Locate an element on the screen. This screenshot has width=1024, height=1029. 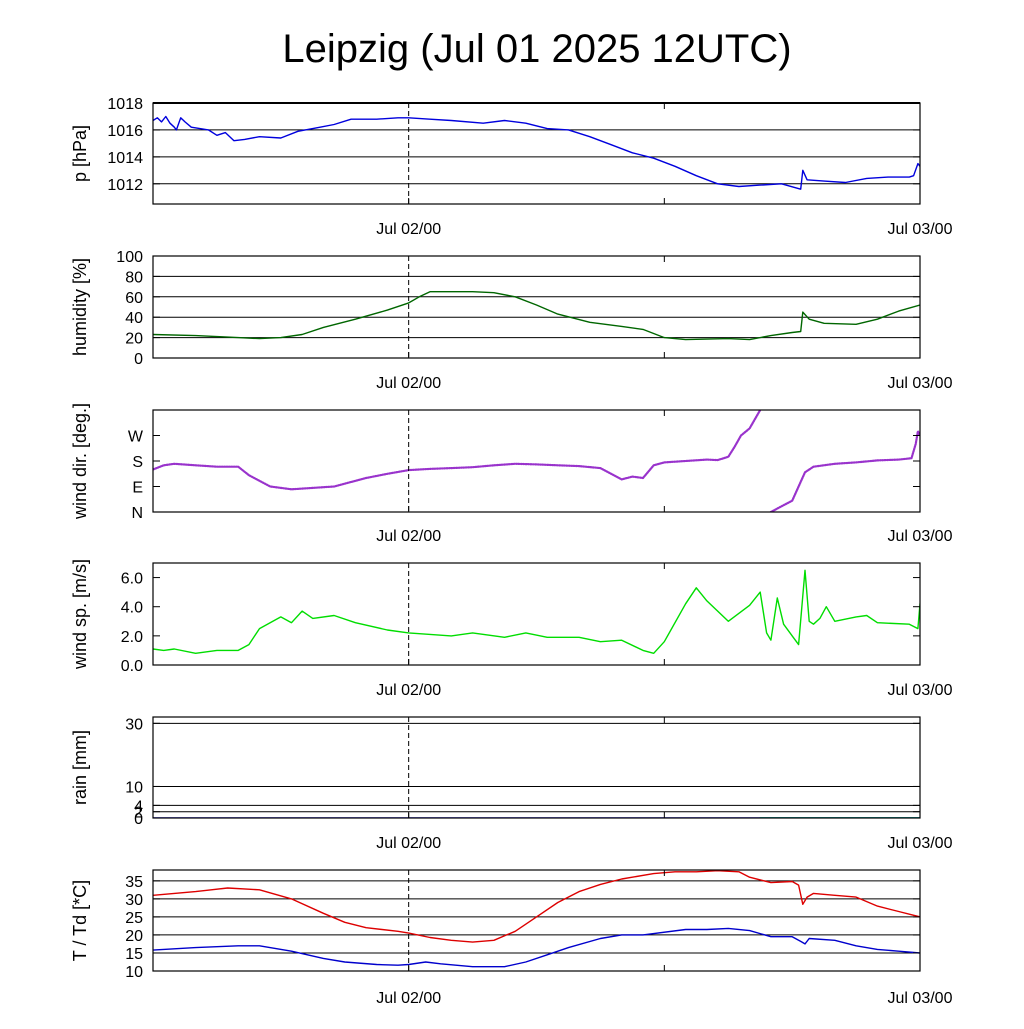
humidity-x-tick-label: Jul 02/00 is located at coordinates (408, 383).